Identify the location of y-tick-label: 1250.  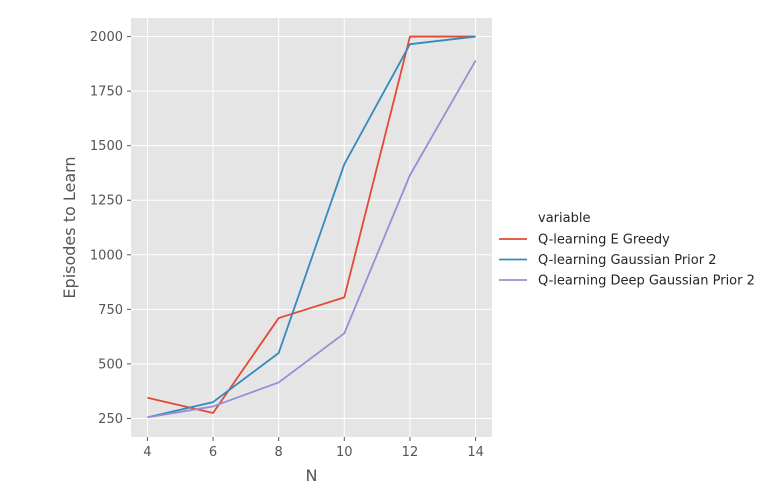
(106, 201).